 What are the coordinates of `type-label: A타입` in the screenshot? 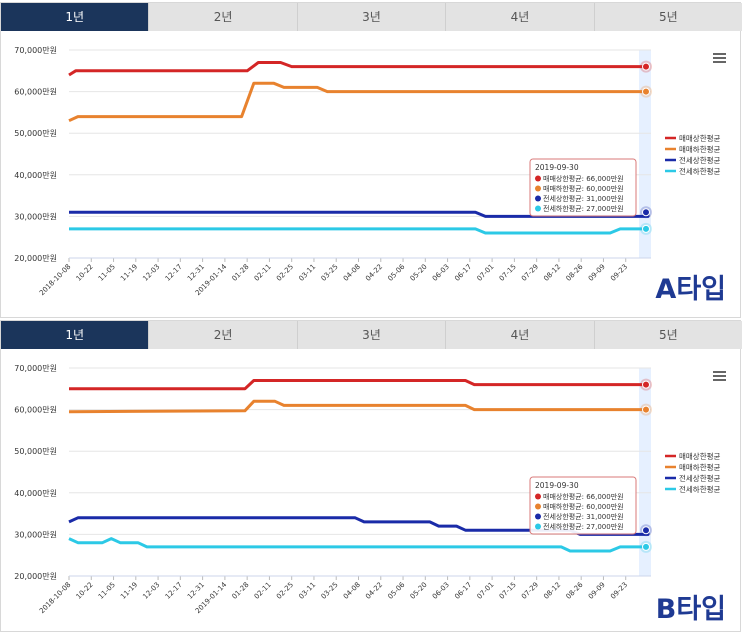 It's located at (690, 289).